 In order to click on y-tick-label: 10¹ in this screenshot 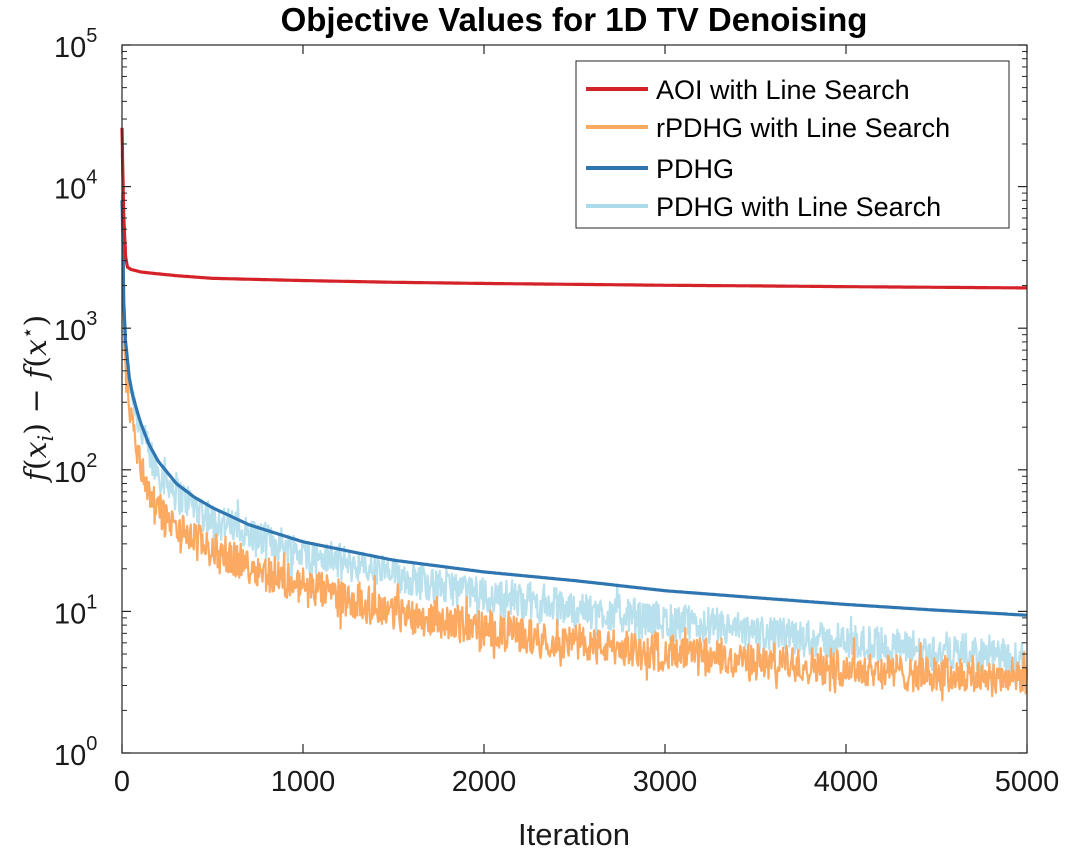, I will do `click(75, 610)`.